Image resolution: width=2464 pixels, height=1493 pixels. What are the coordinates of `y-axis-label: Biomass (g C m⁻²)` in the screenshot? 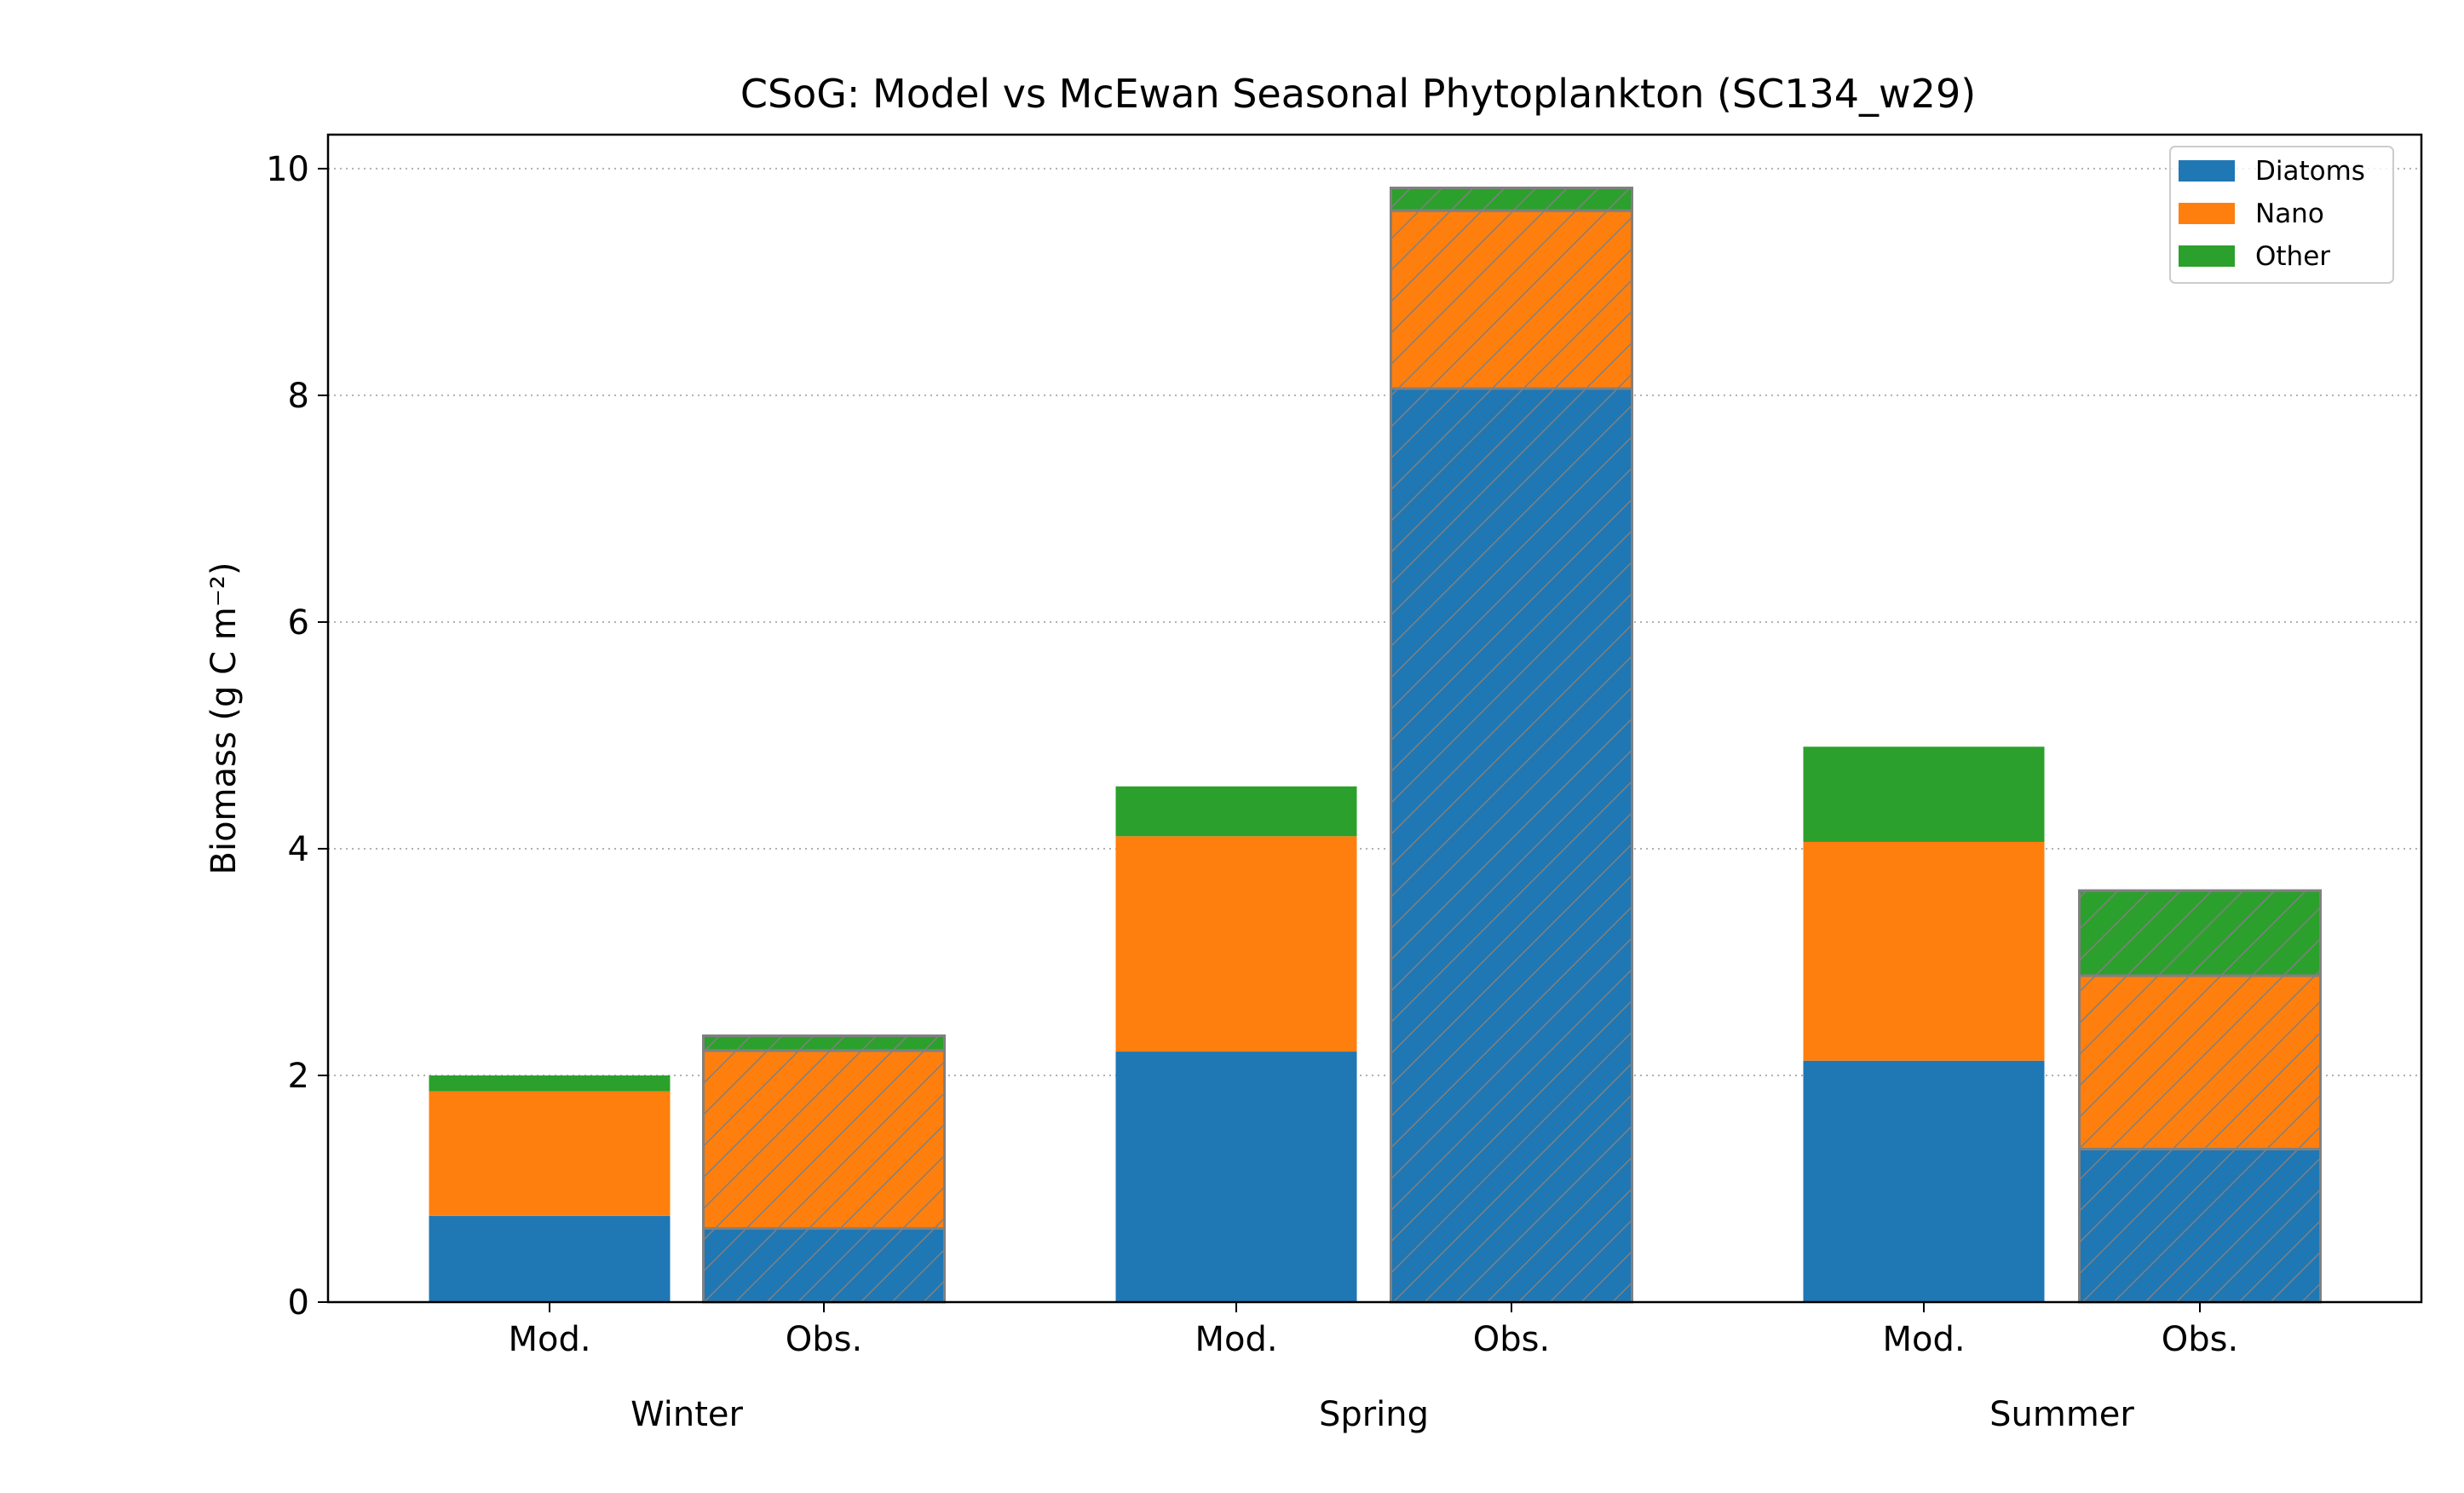 It's located at (224, 718).